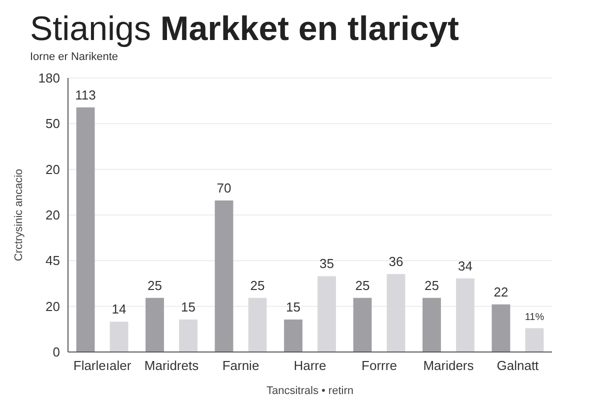  I want to click on text: 50, so click(53, 124).